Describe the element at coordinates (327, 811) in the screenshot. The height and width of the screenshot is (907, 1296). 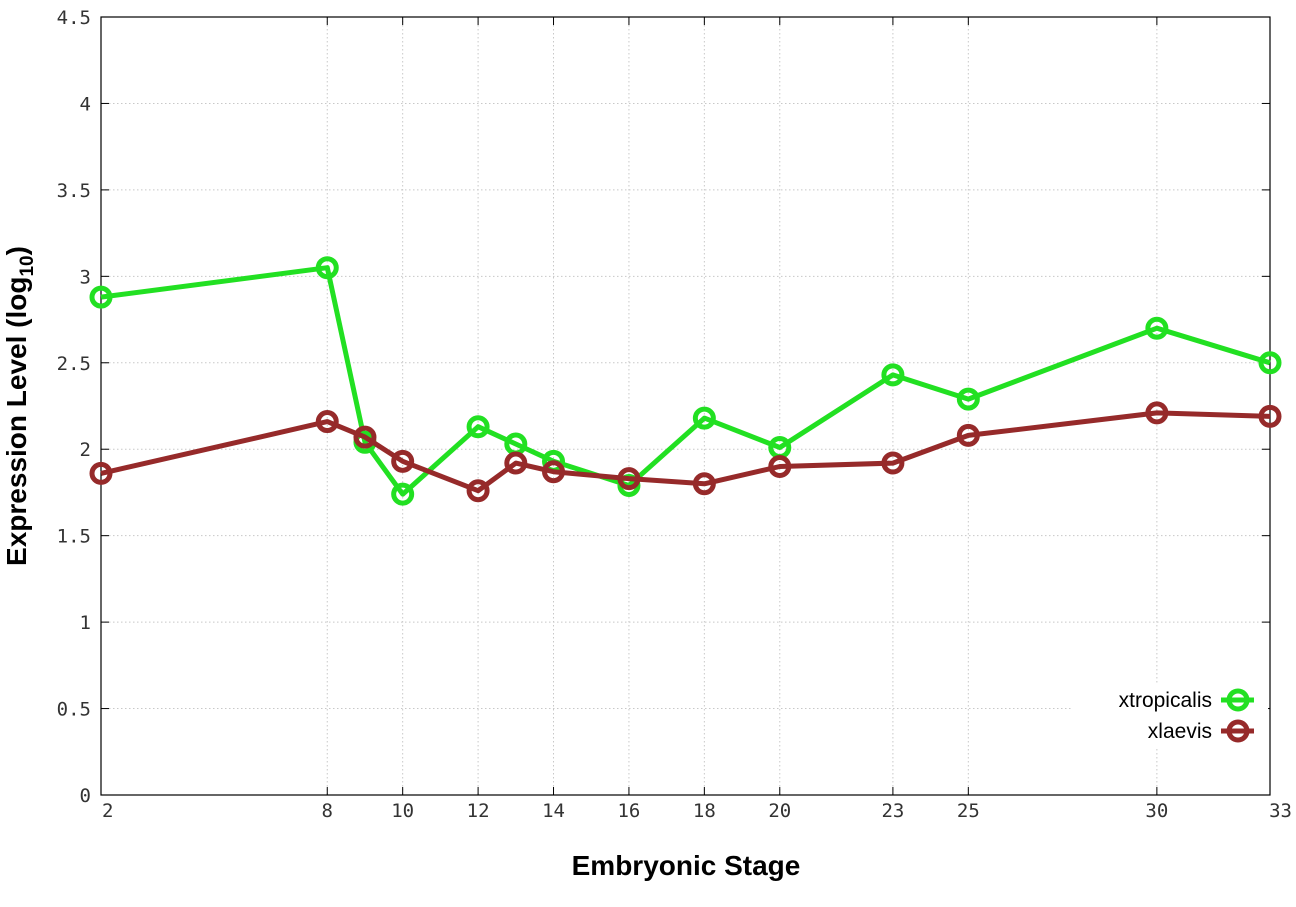
I see `x-tick-label: 8` at that location.